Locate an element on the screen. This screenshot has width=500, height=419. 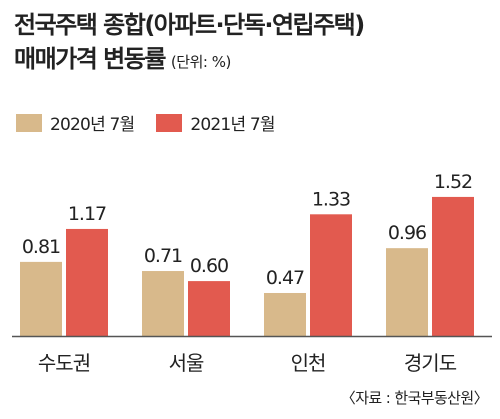
category-label-seoul: 서울 is located at coordinates (186, 363).